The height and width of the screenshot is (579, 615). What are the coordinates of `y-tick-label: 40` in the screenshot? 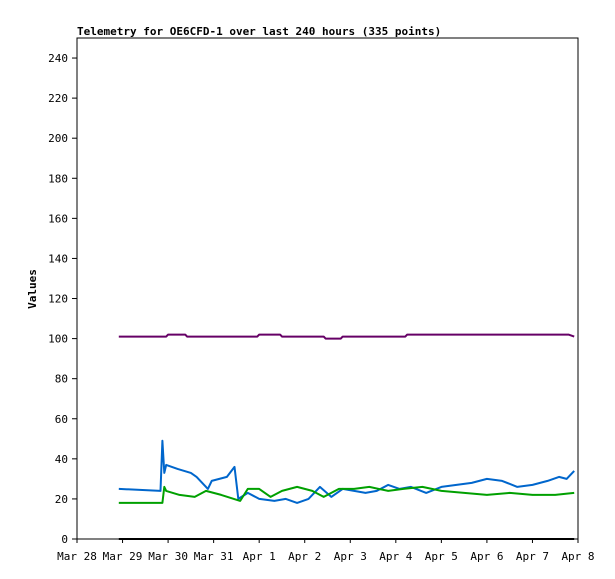 It's located at (61, 459).